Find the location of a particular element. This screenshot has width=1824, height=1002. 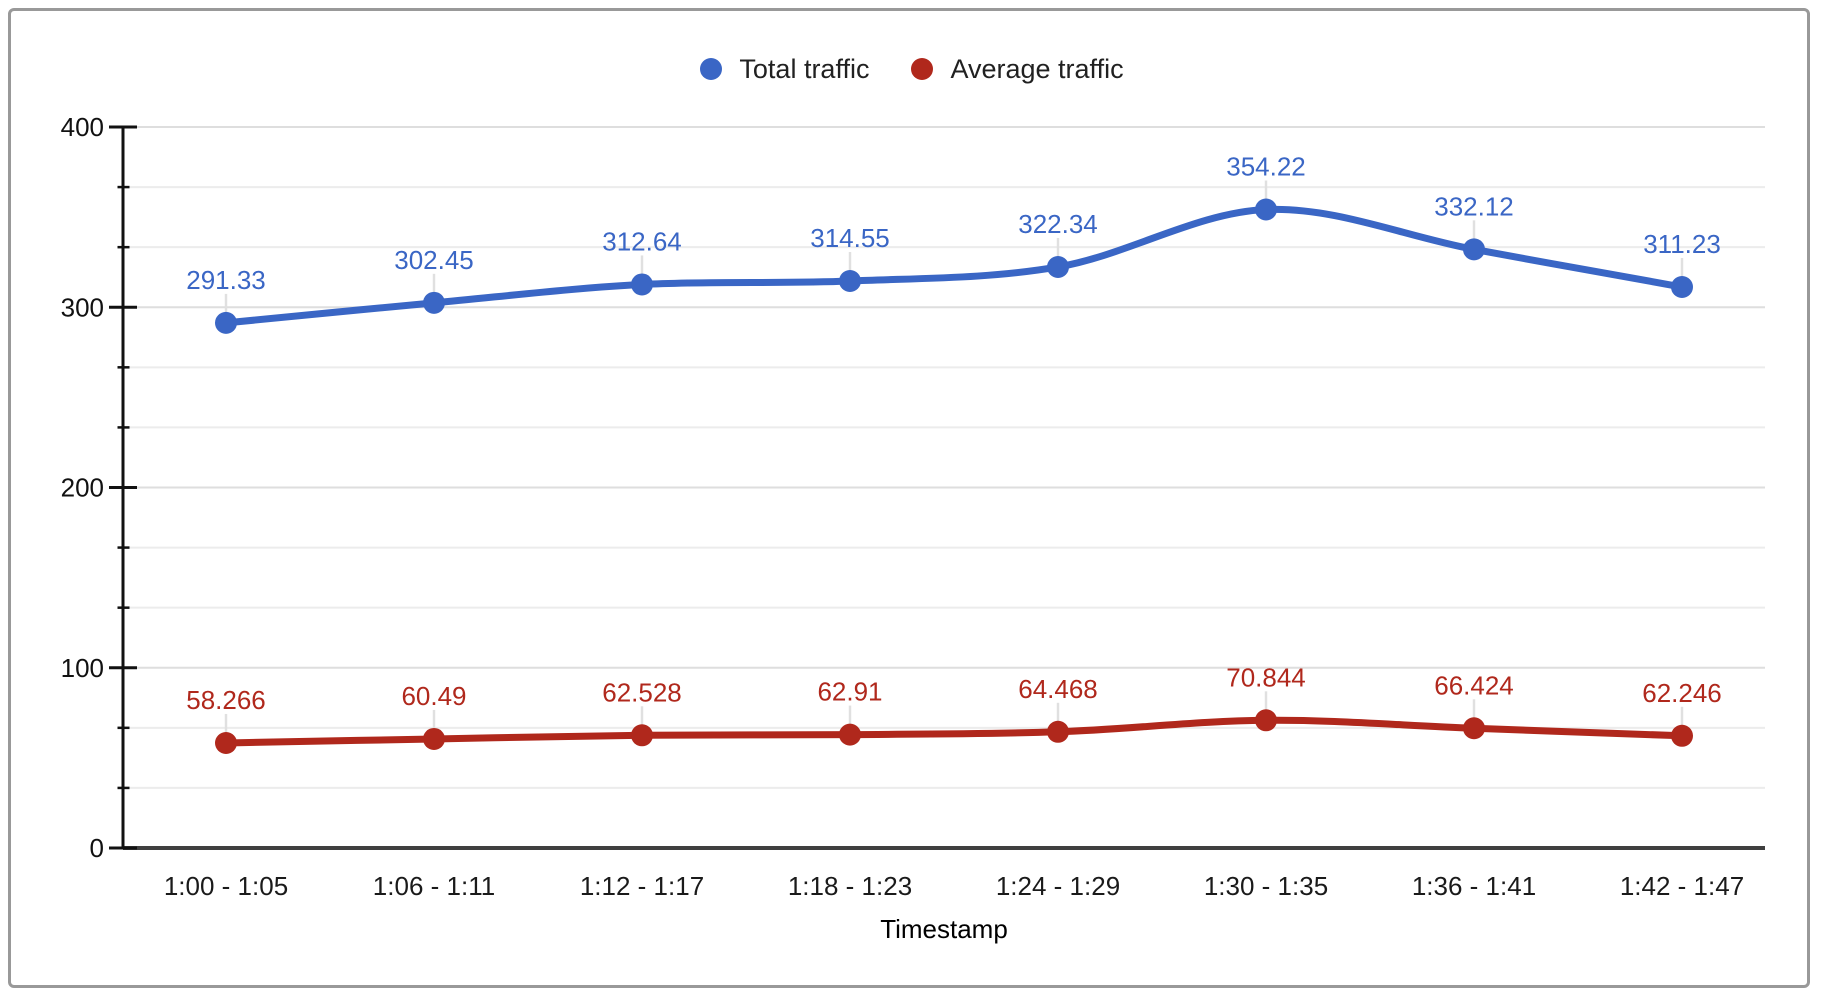

x-axis-title: Timestamp is located at coordinates (944, 929).